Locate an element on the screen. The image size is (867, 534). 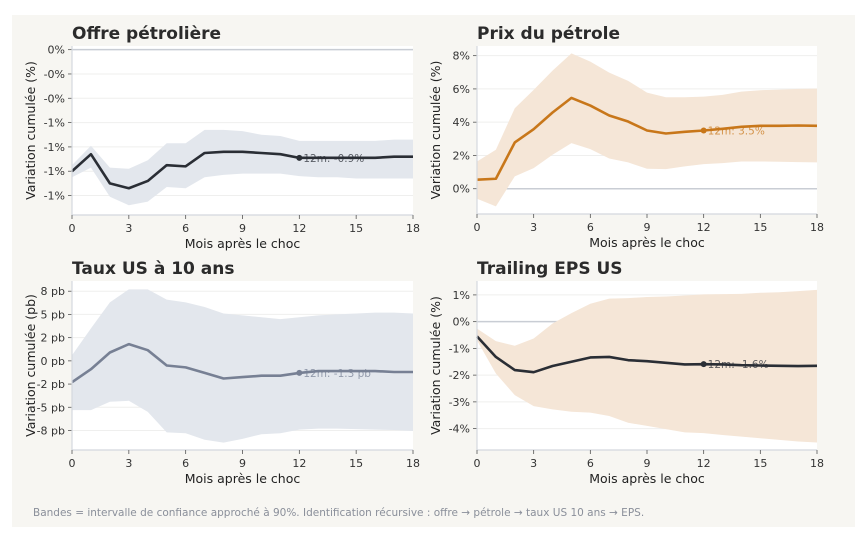
chart-title: Taux US à 10 ans is located at coordinates (153, 269).